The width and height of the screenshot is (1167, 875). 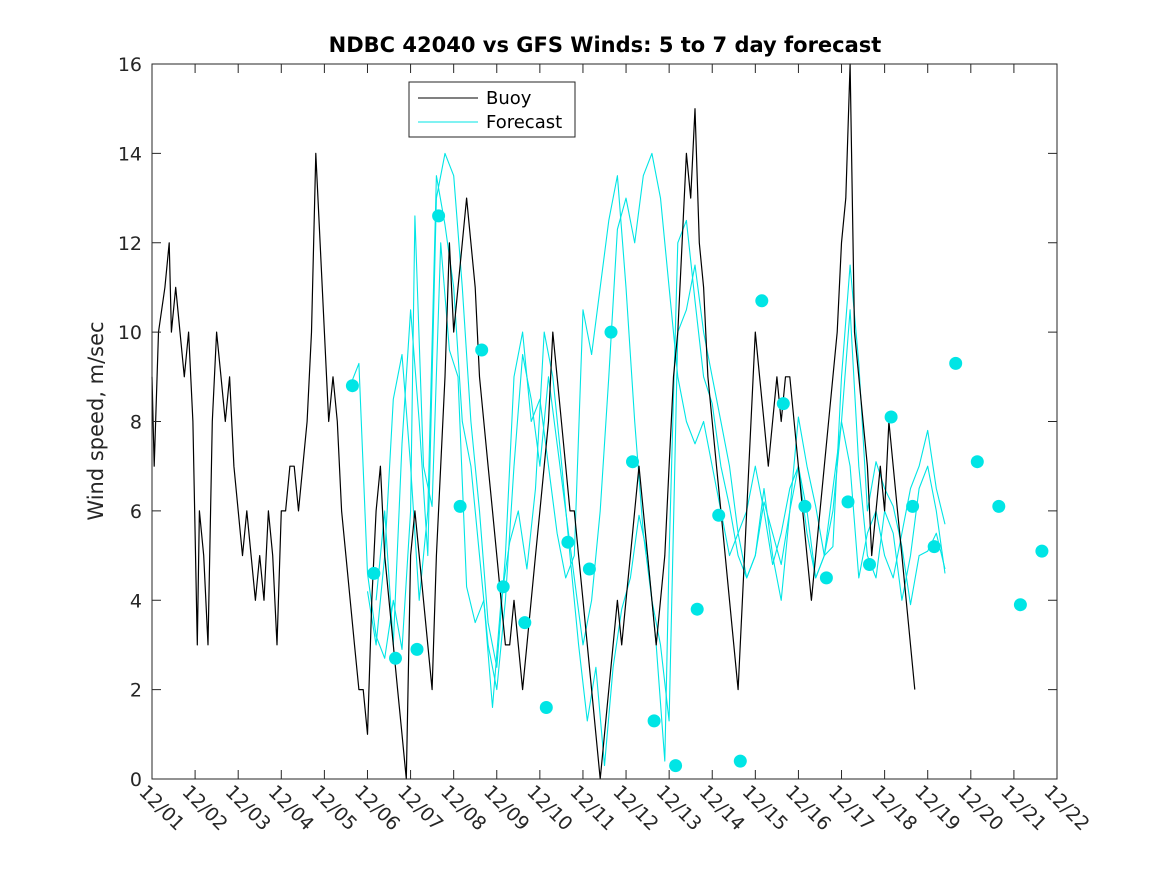 I want to click on legend: Buoy Forecast, so click(x=492, y=109).